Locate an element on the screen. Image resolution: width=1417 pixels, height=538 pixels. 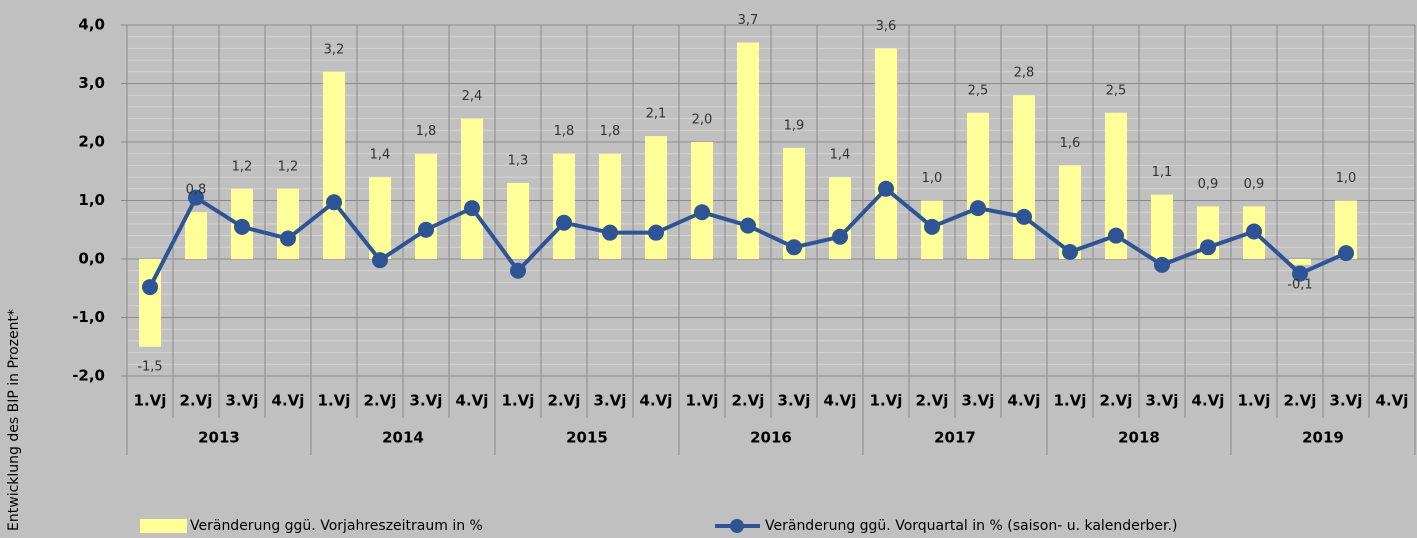
y-tick-label: 2,0 is located at coordinates (91, 142).